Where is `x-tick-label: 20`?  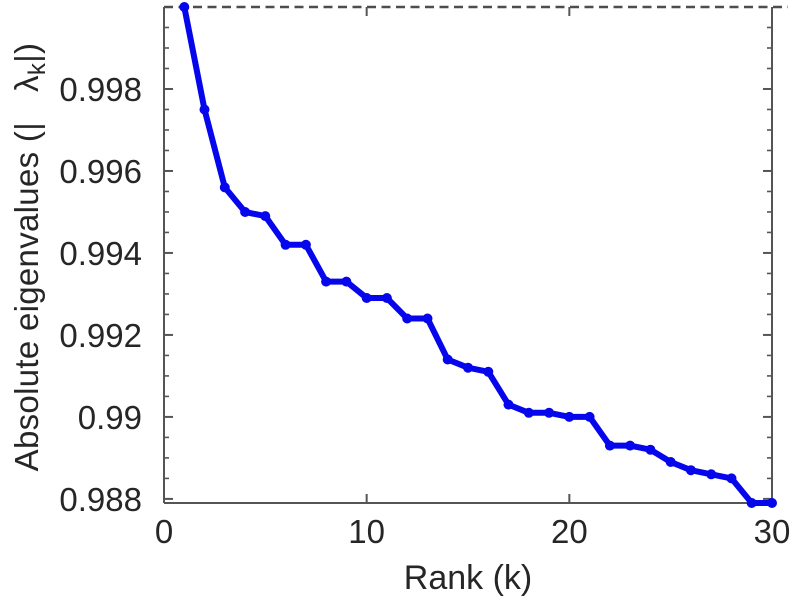
x-tick-label: 20 is located at coordinates (569, 531).